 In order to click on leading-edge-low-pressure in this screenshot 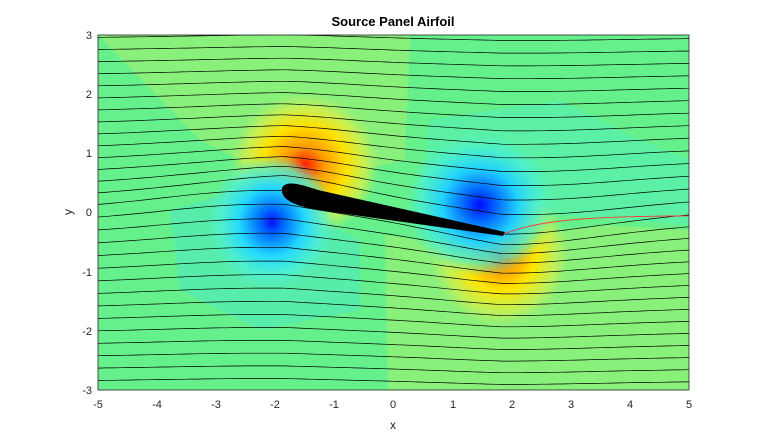, I will do `click(272, 222)`.